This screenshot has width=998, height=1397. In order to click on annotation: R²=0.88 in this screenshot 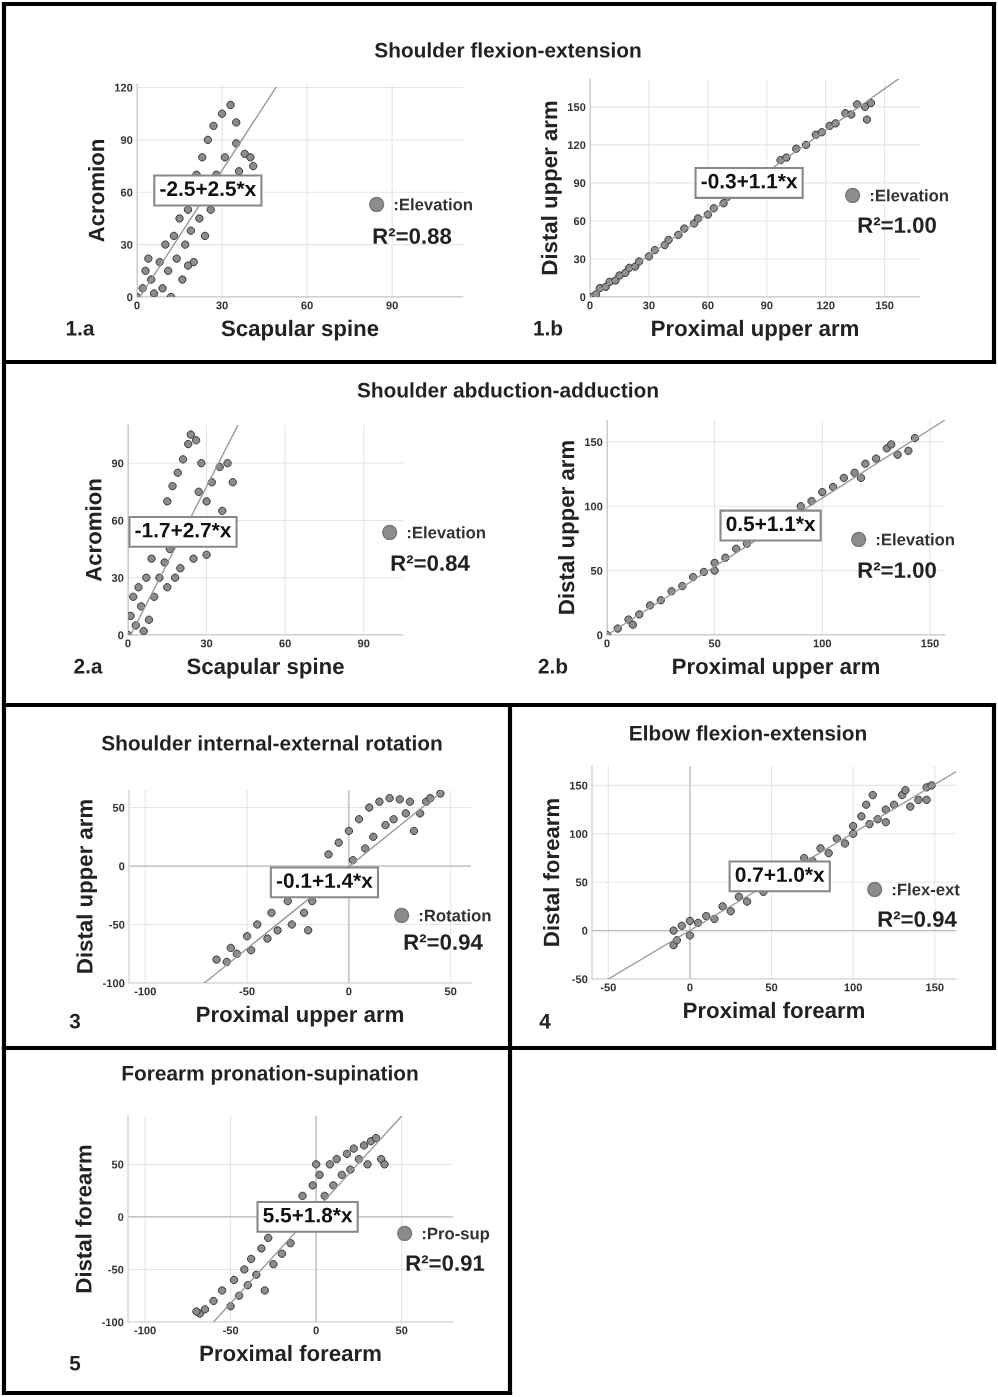, I will do `click(412, 236)`.